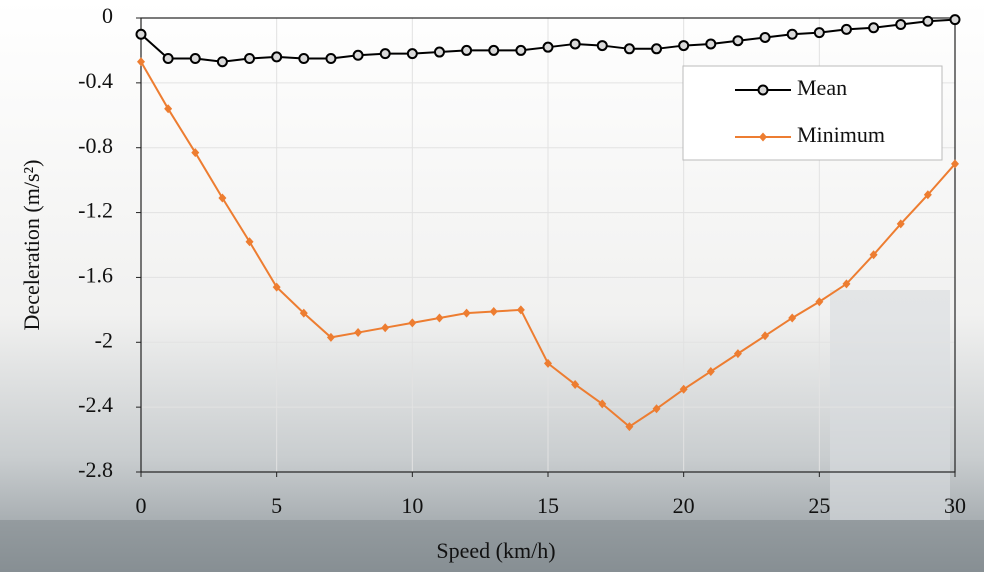  What do you see at coordinates (955, 505) in the screenshot?
I see `x-tick-label: 30` at bounding box center [955, 505].